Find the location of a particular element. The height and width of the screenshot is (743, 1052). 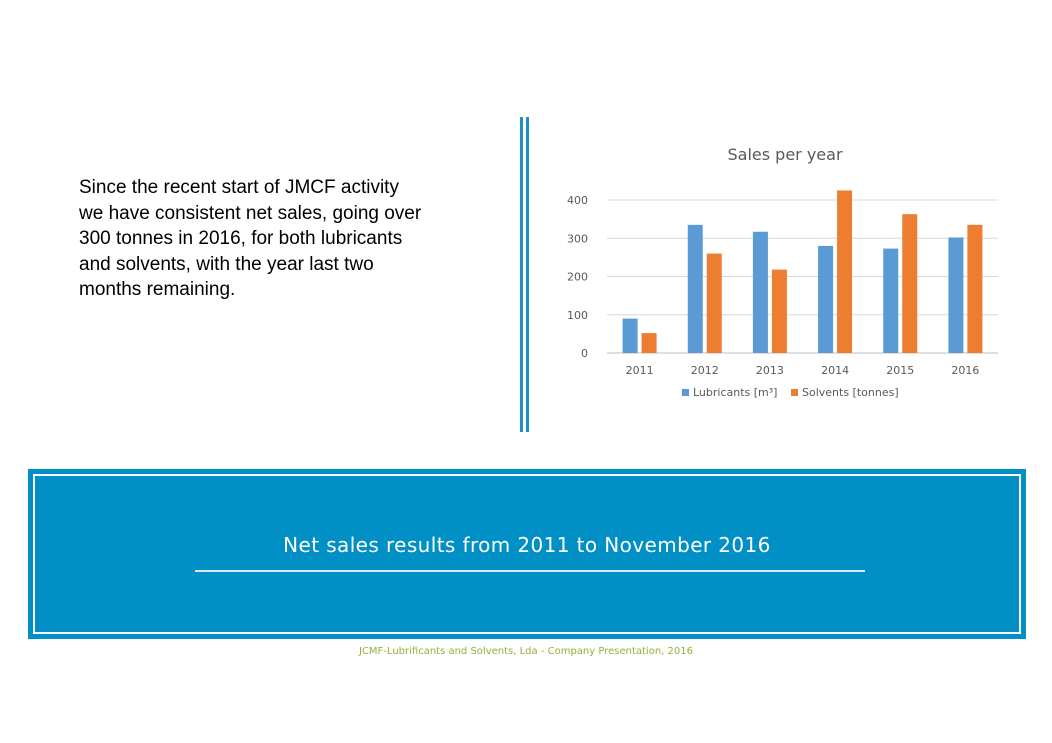

bar-solvents-2013 is located at coordinates (779, 311).